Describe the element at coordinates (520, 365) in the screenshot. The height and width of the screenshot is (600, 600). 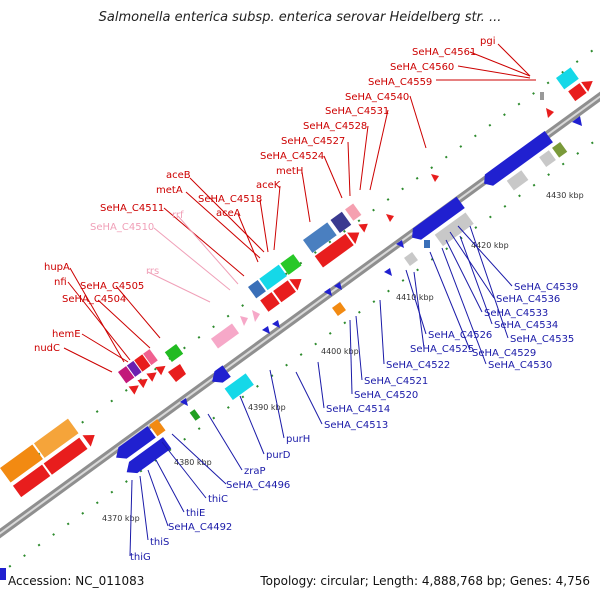
I see `gene-label: SeHA_C4530` at that location.